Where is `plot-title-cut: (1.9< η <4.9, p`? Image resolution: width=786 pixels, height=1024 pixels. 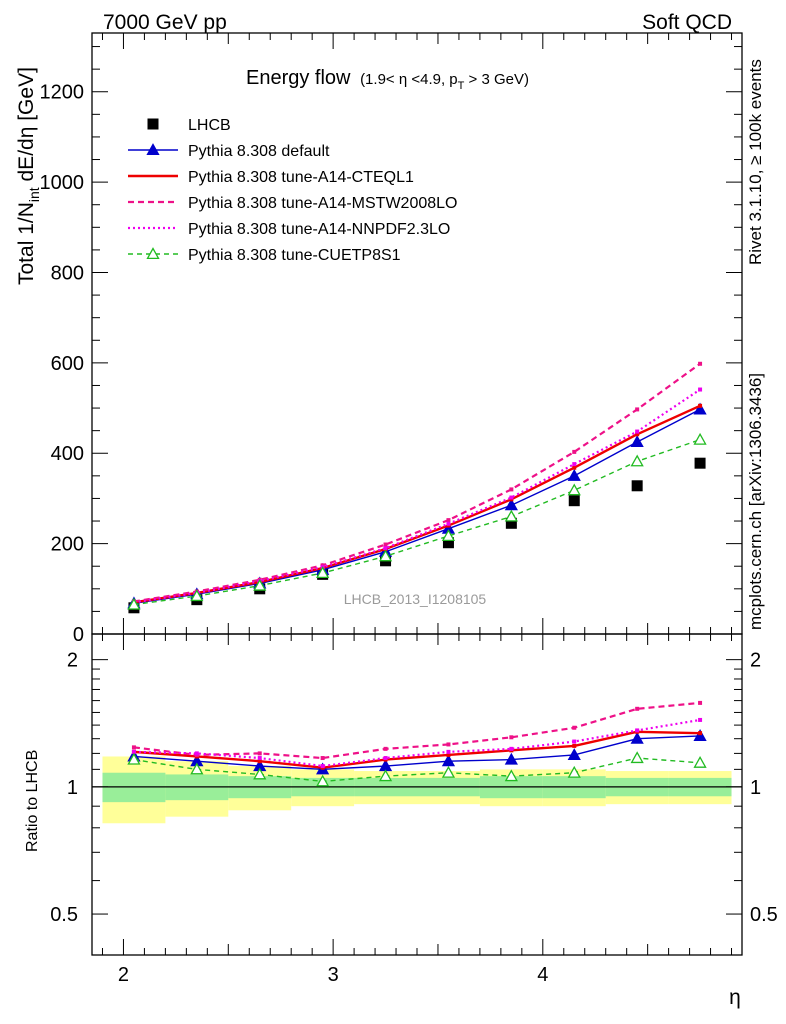
plot-title-cut: (1.9< η <4.9, p is located at coordinates (409, 79).